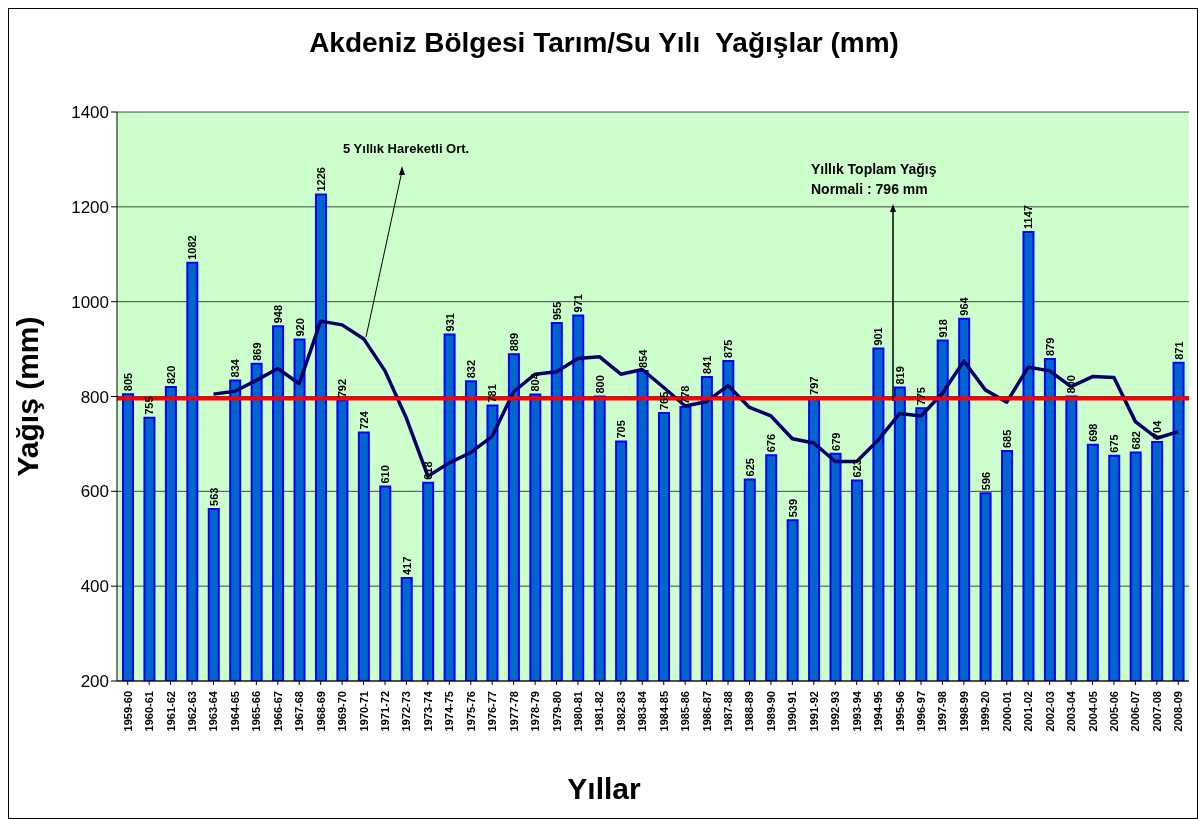 This screenshot has height=819, width=1198. Describe the element at coordinates (577, 711) in the screenshot. I see `x-tick-label: 1980-81` at that location.